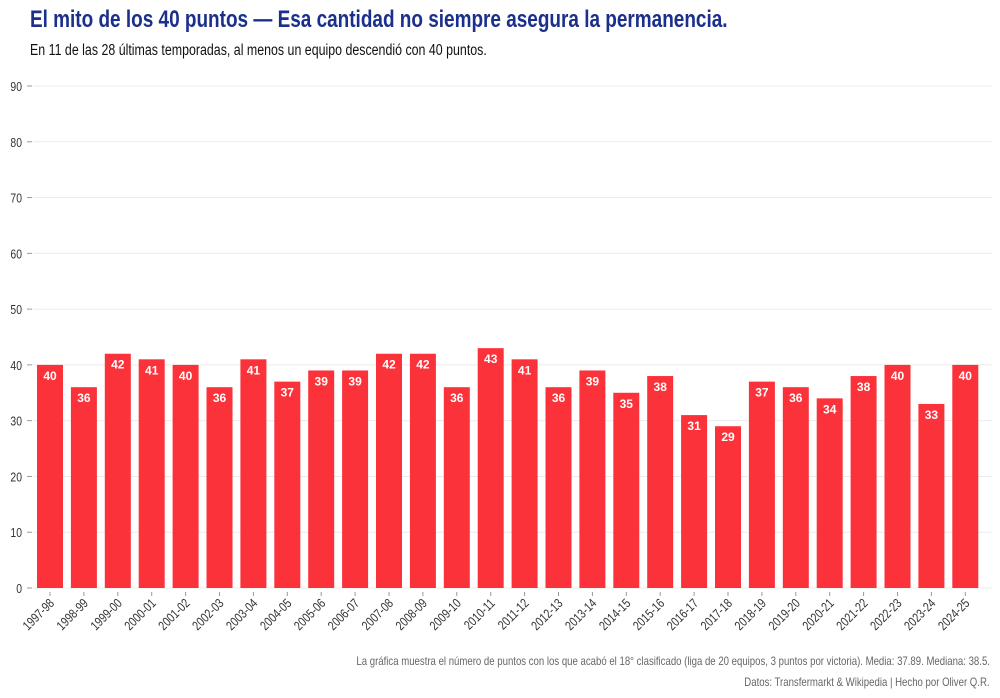  Describe the element at coordinates (627, 404) in the screenshot. I see `bar-value-label: 35` at that location.